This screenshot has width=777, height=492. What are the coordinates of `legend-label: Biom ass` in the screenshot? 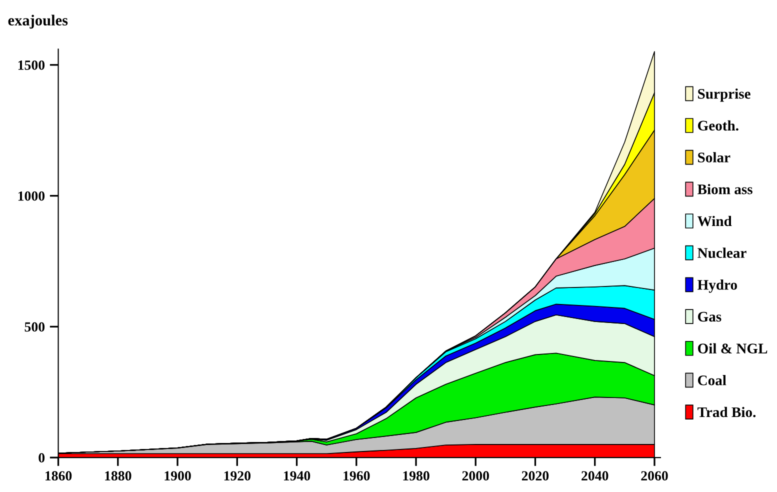 It's located at (725, 189).